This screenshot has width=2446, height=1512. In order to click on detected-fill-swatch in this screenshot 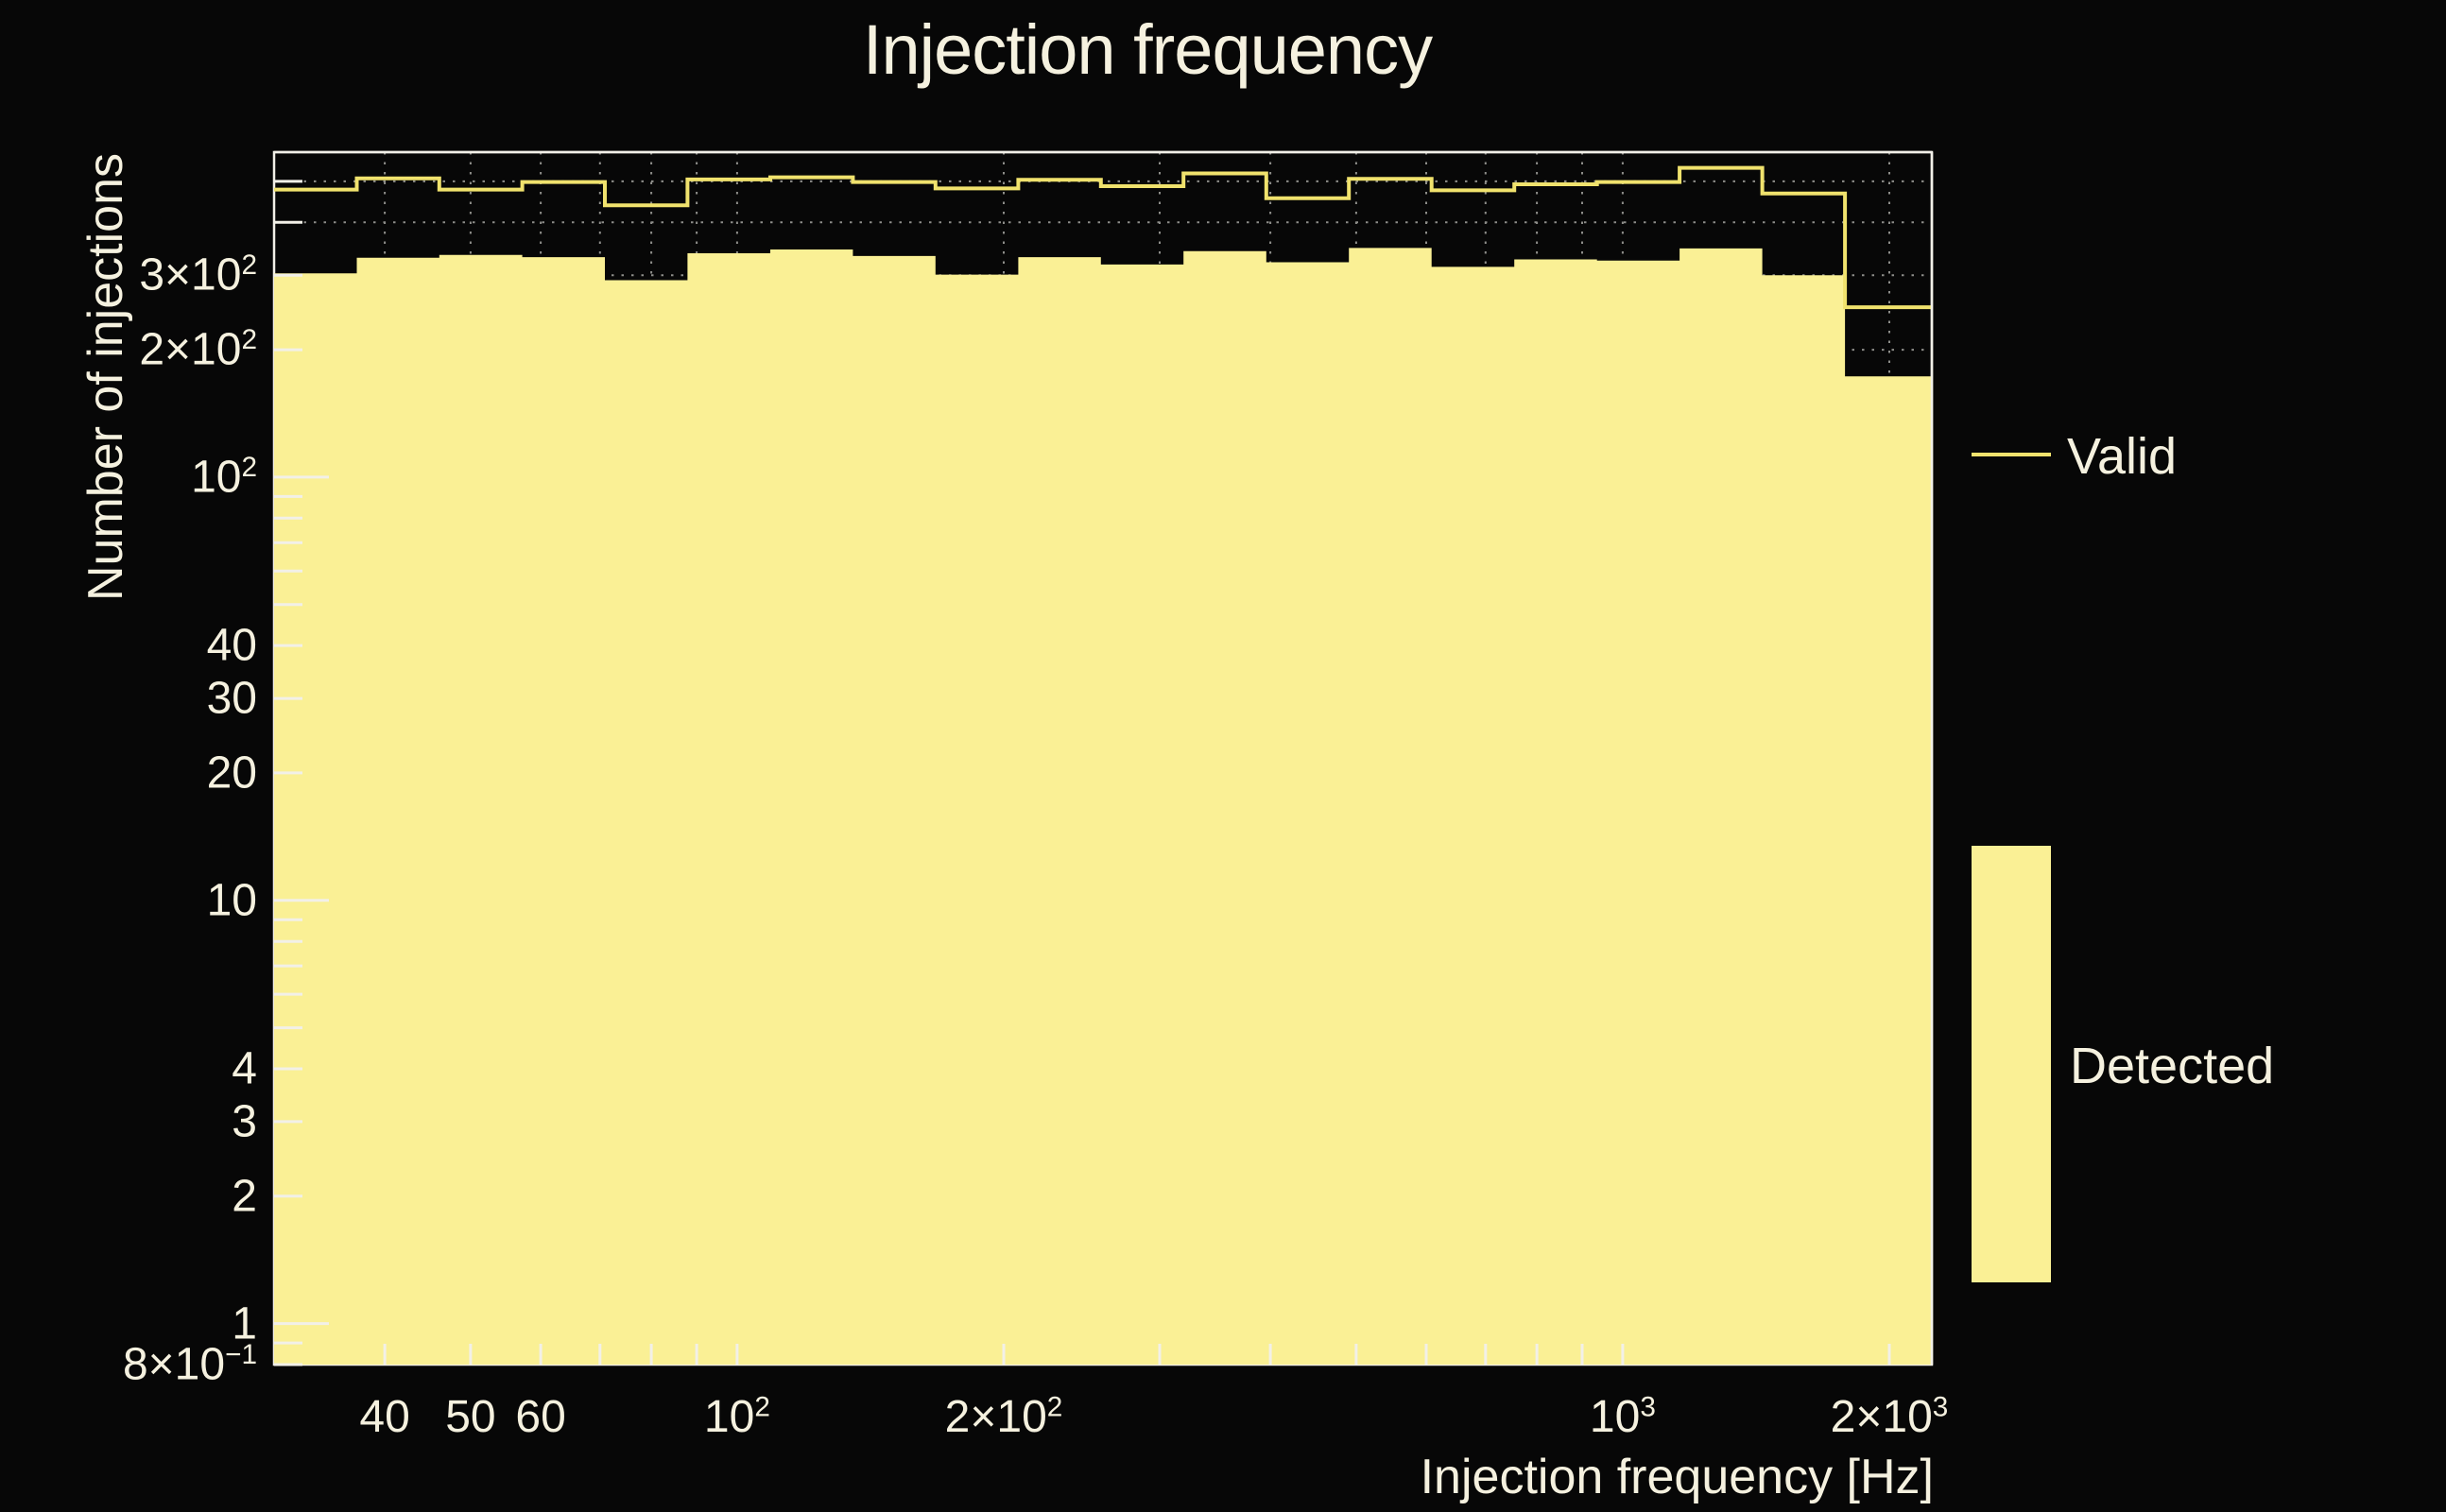, I will do `click(2012, 1064)`.